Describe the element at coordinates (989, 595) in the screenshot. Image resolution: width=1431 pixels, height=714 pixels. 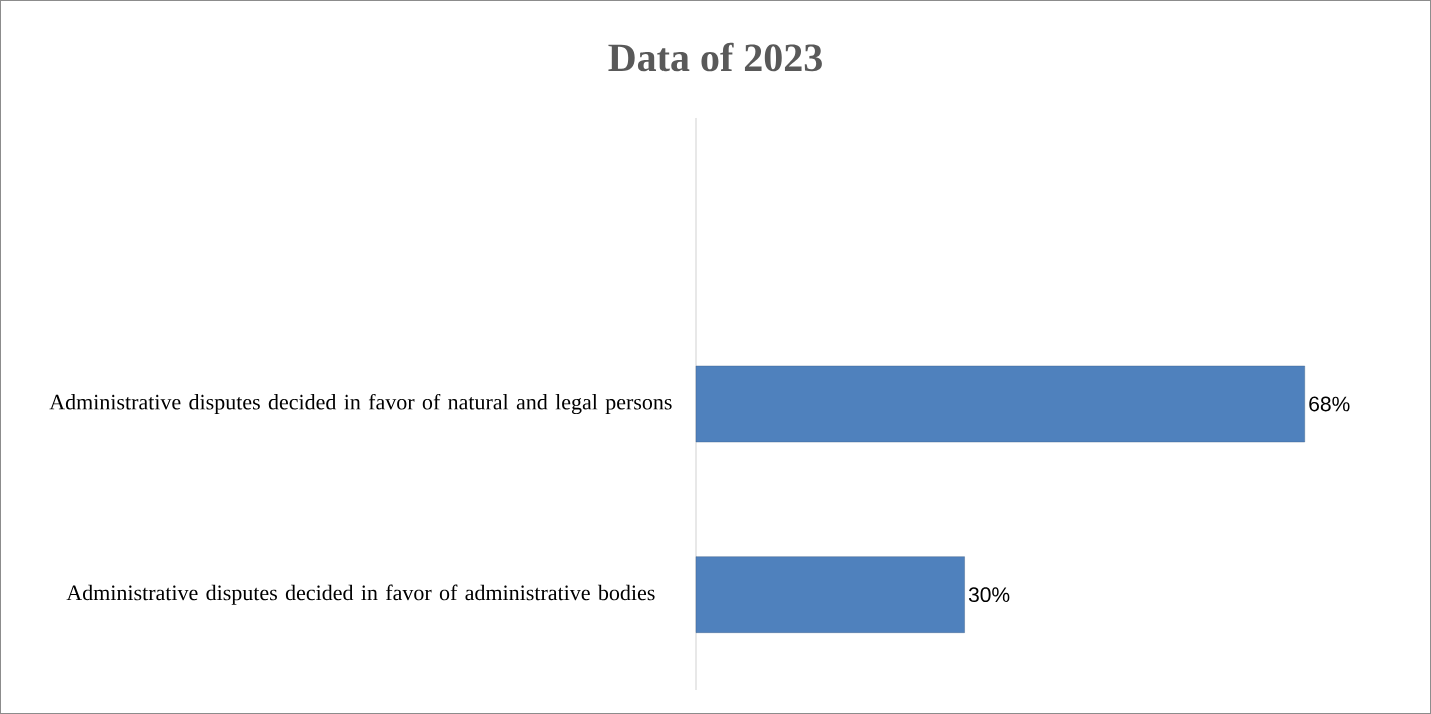
I see `data-label: 30%` at that location.